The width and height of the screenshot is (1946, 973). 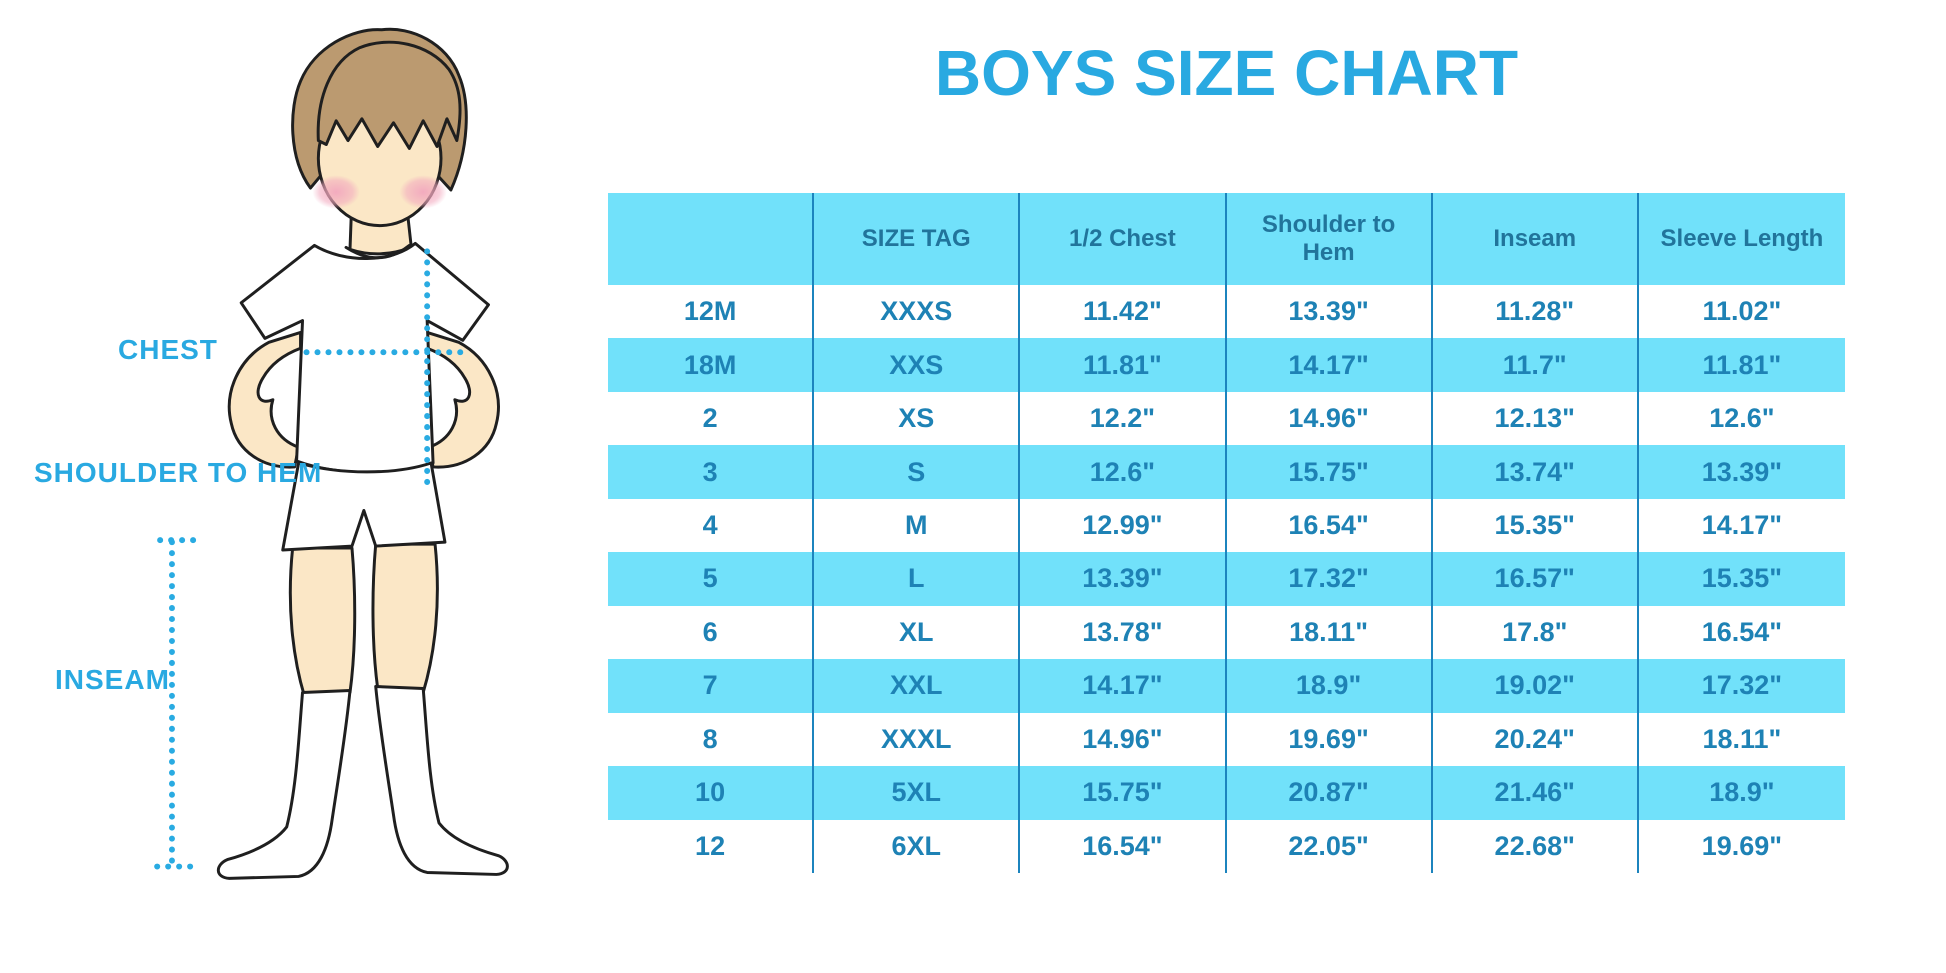 I want to click on table-cell: XL, so click(x=917, y=632).